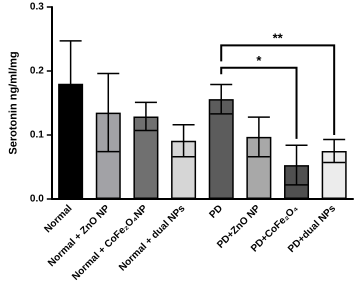  What do you see at coordinates (37, 135) in the screenshot?
I see `y-tick-label: 0.1` at bounding box center [37, 135].